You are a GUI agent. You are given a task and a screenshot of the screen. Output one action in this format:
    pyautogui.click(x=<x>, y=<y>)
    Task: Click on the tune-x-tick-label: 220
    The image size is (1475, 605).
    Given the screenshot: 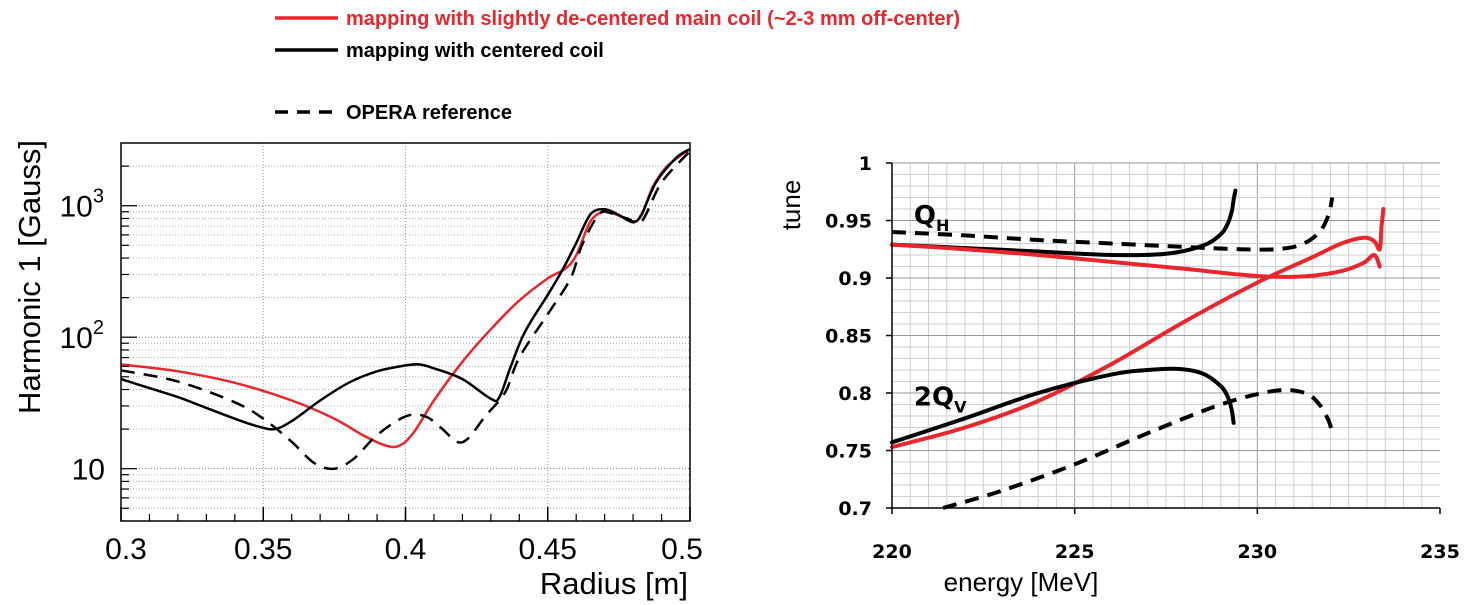 What is the action you would take?
    pyautogui.click(x=892, y=552)
    